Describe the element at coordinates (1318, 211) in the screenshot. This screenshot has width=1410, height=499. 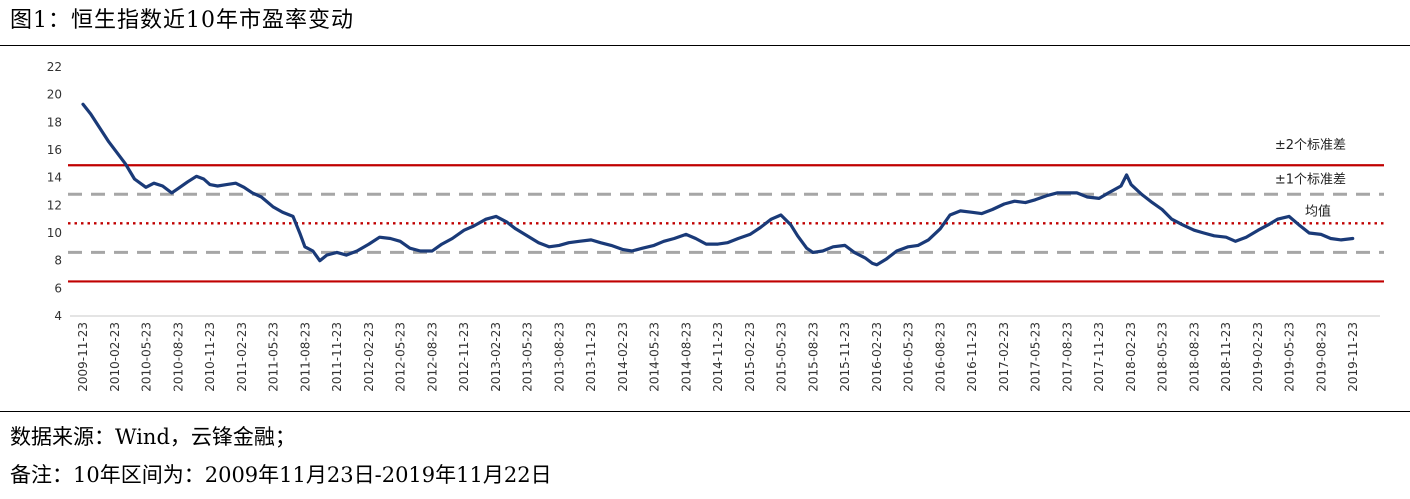
I see `mean-label: 均值` at that location.